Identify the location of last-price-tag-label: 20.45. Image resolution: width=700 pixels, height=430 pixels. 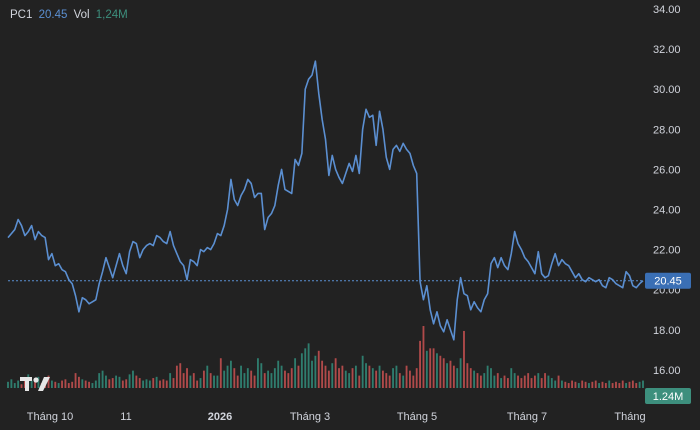
(668, 282).